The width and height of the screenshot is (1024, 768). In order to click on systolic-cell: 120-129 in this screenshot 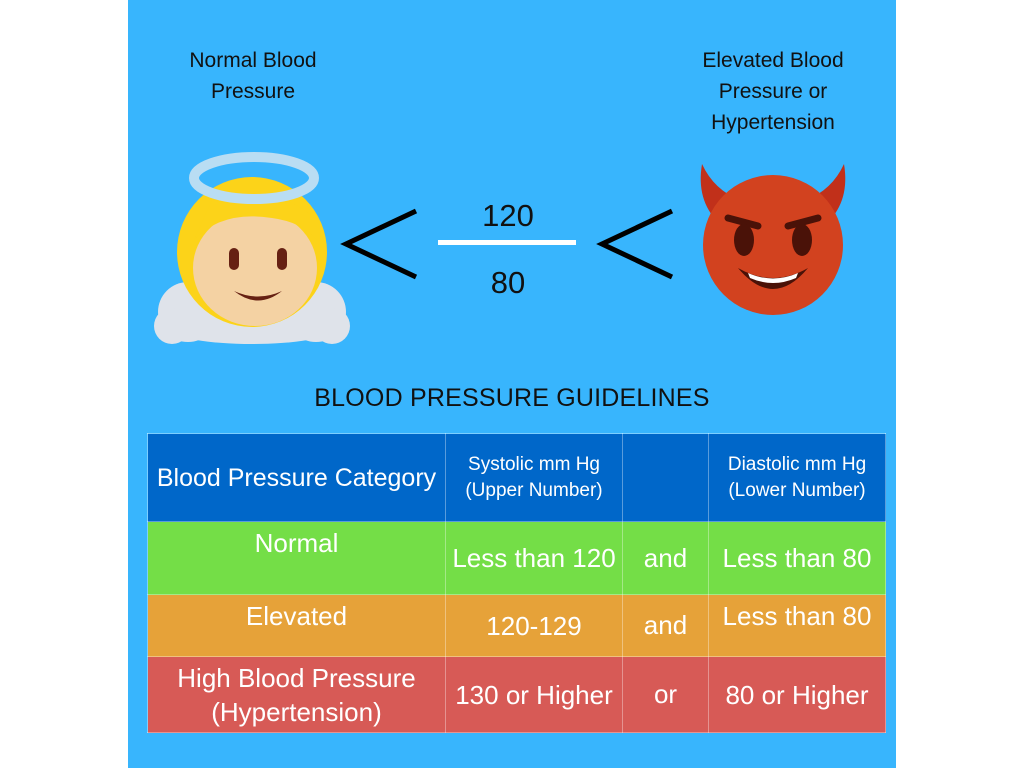, I will do `click(534, 625)`.